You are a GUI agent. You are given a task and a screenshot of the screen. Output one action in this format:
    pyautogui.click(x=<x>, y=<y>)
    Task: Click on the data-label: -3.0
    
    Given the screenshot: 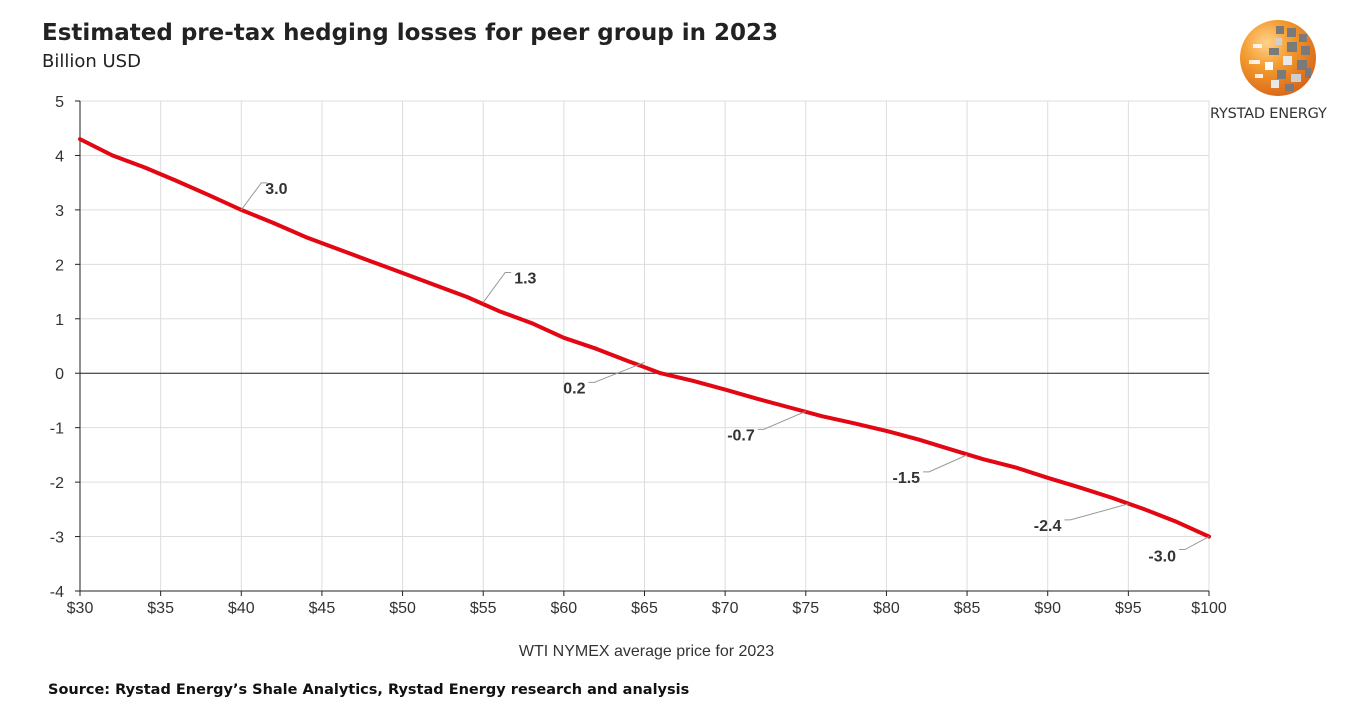 What is the action you would take?
    pyautogui.click(x=1162, y=557)
    